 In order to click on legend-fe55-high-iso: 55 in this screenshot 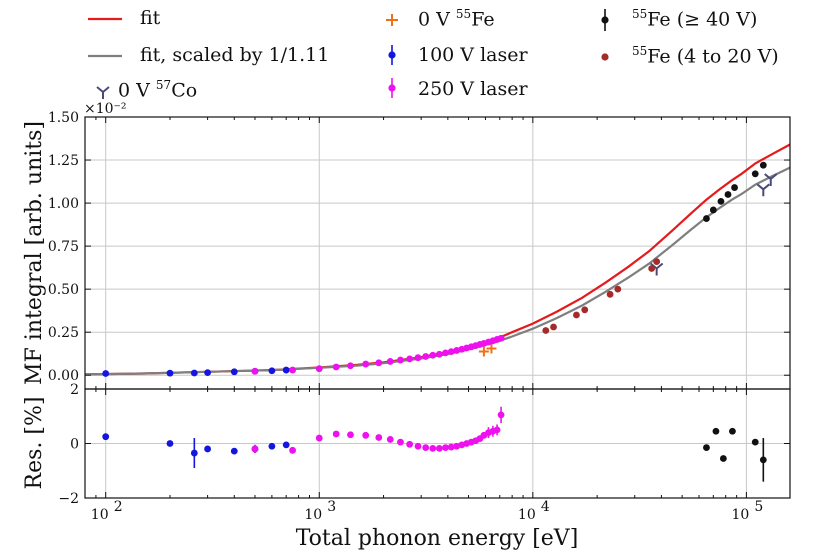, I will do `click(640, 14)`.